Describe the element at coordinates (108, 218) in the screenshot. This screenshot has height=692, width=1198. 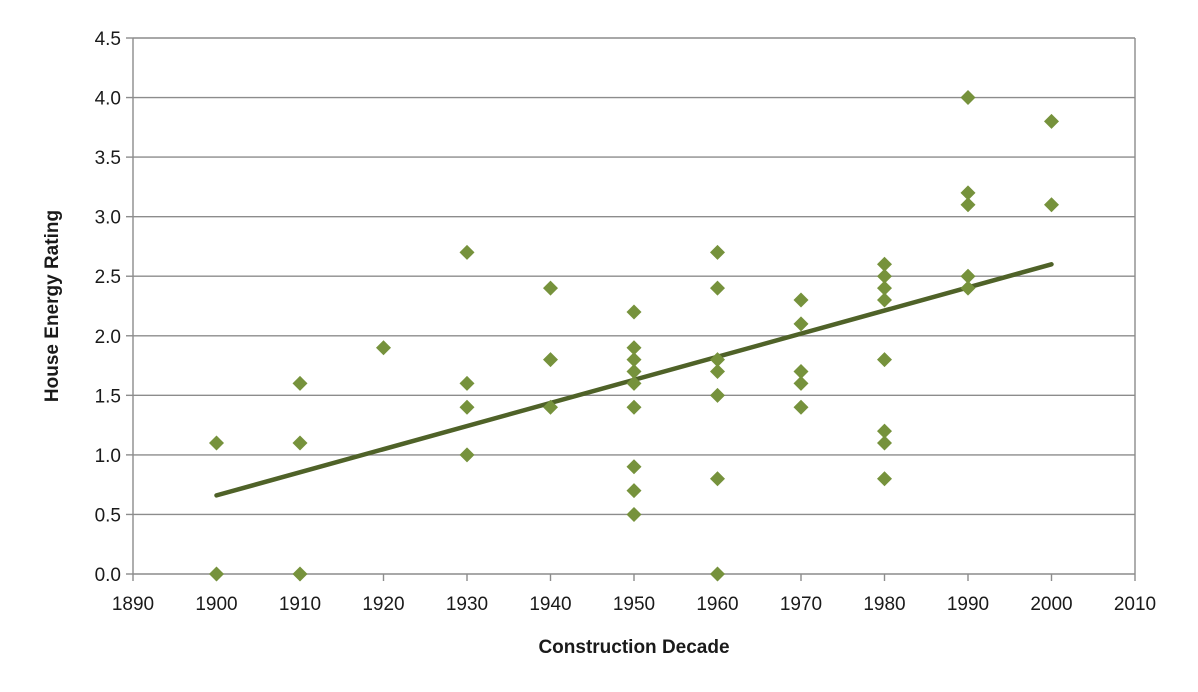
I see `y-tick-label: 3.0` at that location.